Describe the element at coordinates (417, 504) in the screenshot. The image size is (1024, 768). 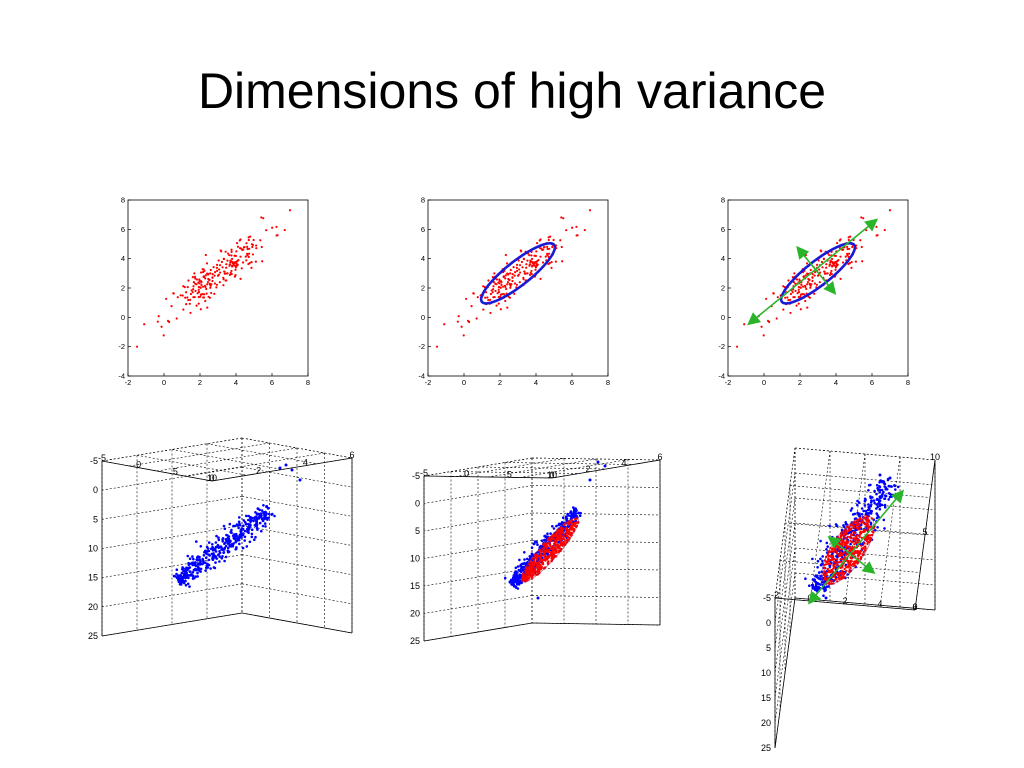
I see `z-tick-label: 0` at that location.